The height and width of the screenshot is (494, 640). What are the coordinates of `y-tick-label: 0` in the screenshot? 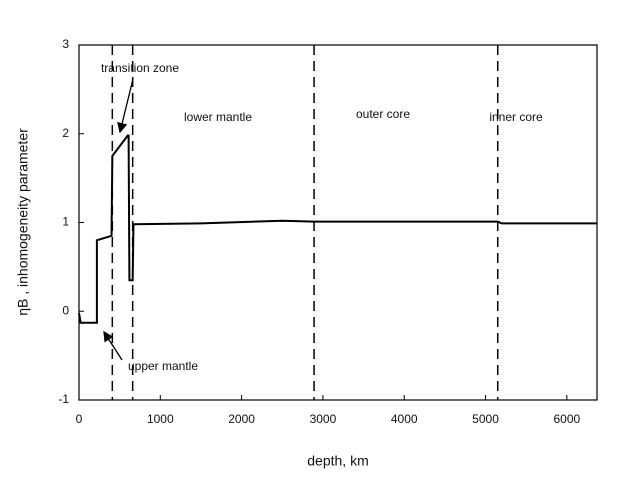 It's located at (65, 310).